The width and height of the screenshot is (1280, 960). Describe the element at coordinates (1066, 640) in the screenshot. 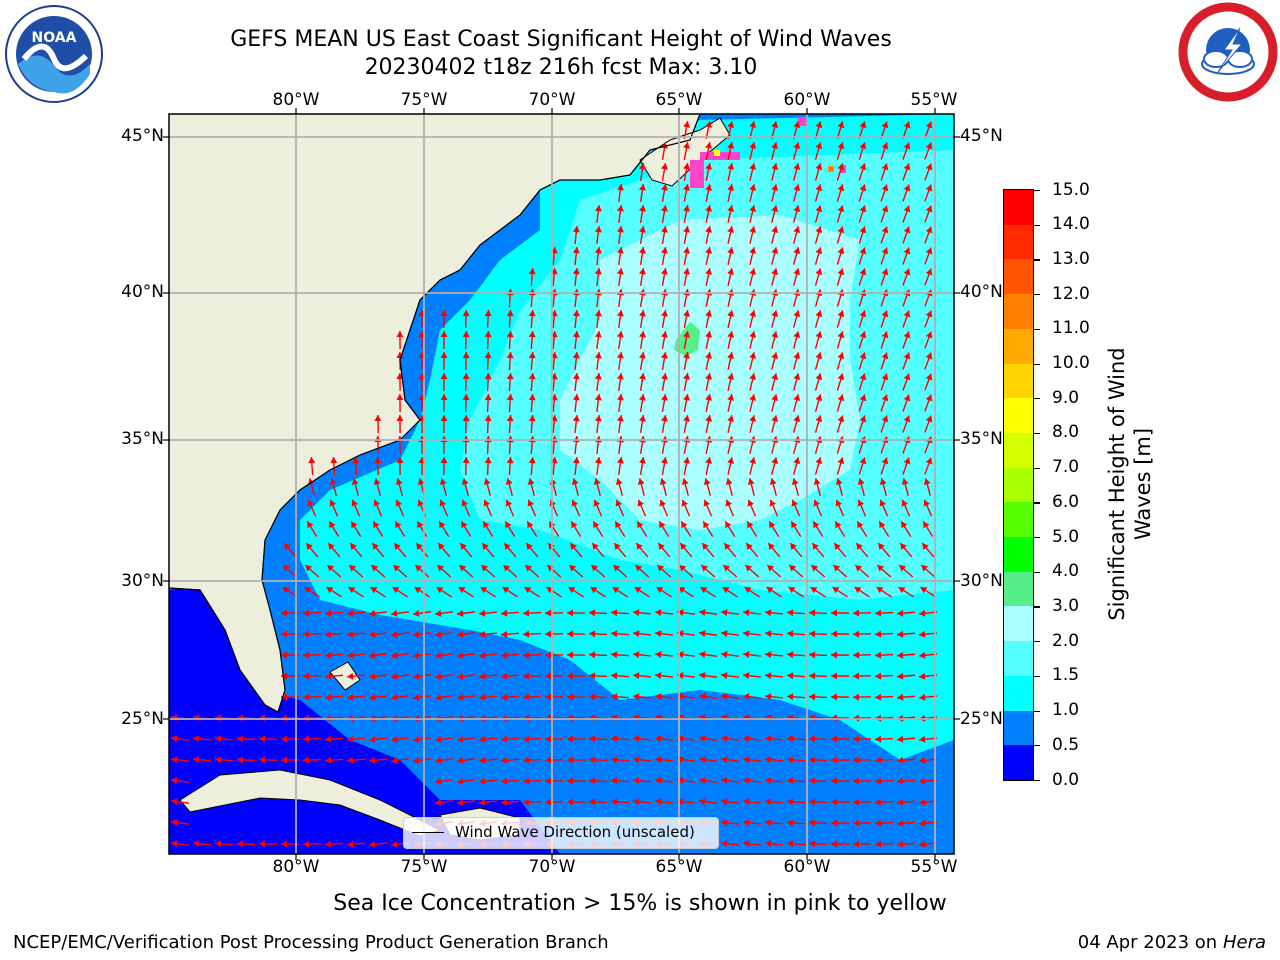

I see `colorbar-tick-label: 2.0` at that location.